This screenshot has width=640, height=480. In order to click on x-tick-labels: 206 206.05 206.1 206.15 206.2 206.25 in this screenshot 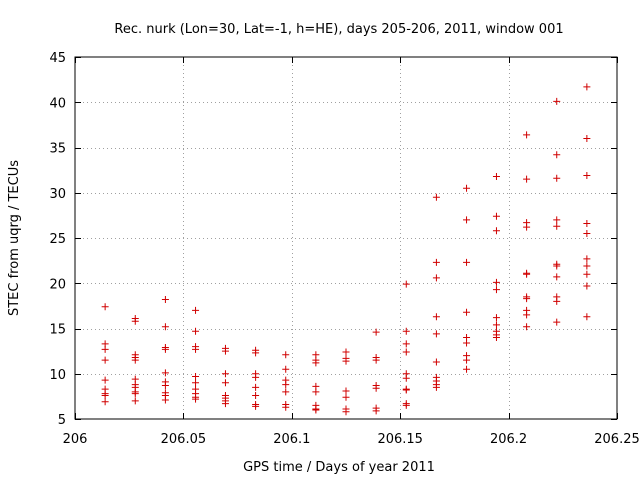, I will do `click(351, 439)`.